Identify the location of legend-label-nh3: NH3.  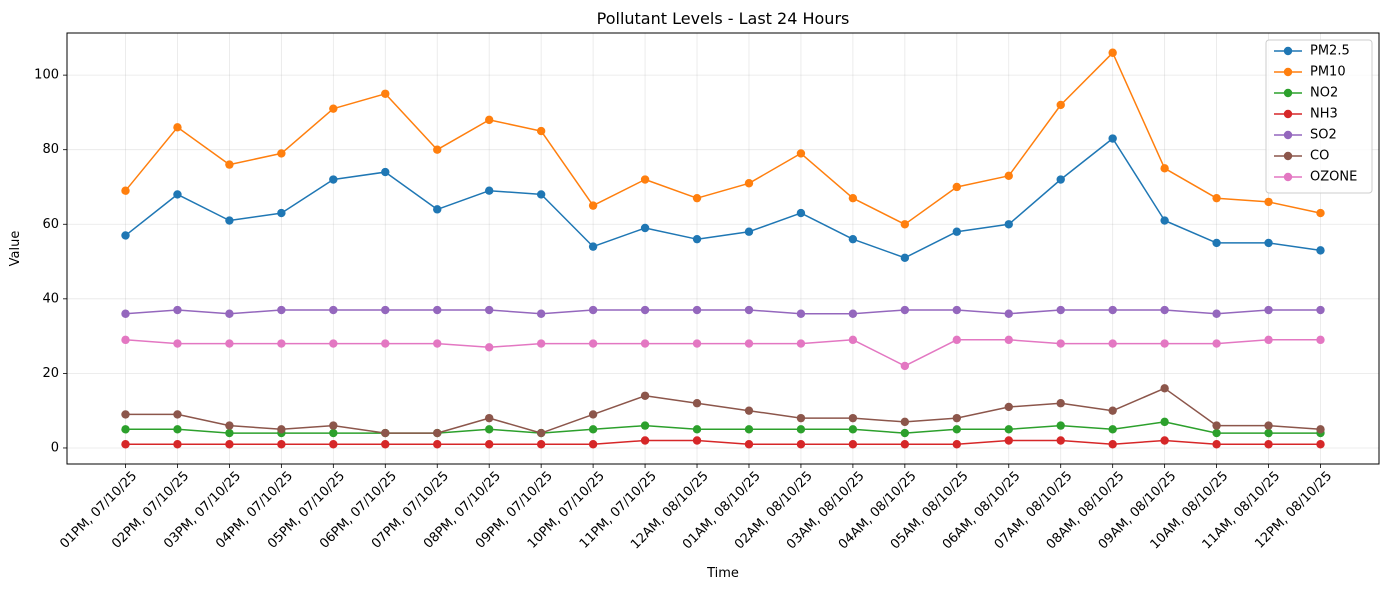
(1324, 114).